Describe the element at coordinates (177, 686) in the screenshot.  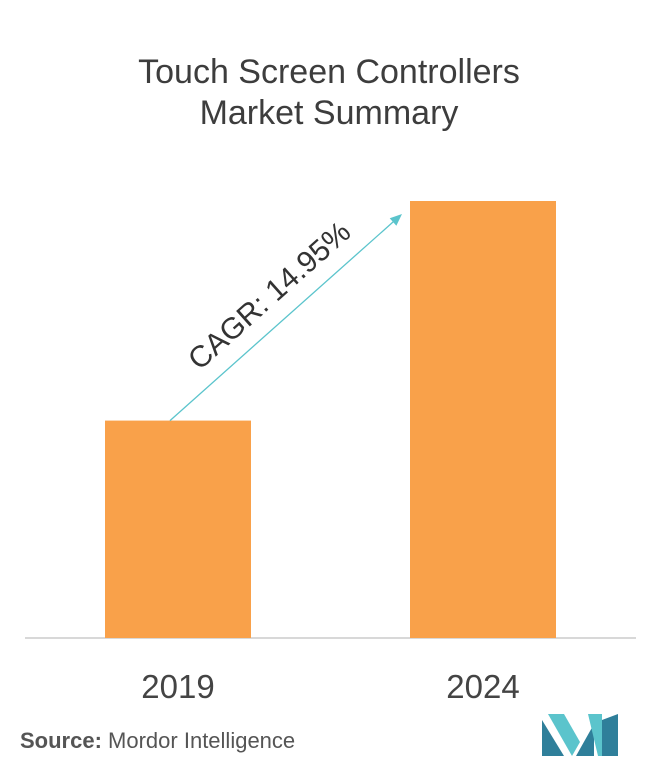
I see `x-tick-label: 2019` at that location.